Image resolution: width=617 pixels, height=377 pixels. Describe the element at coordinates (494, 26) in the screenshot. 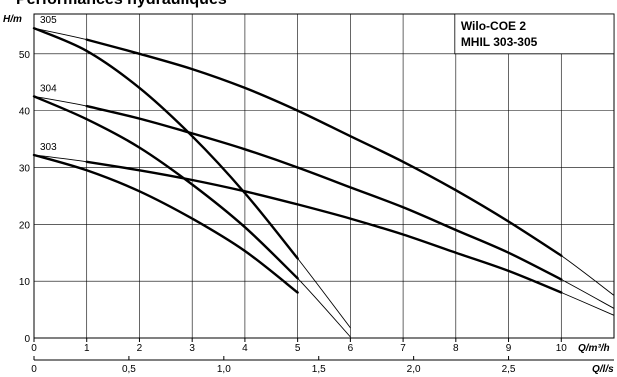

I see `legend-entry: Wilo-COE 2` at that location.